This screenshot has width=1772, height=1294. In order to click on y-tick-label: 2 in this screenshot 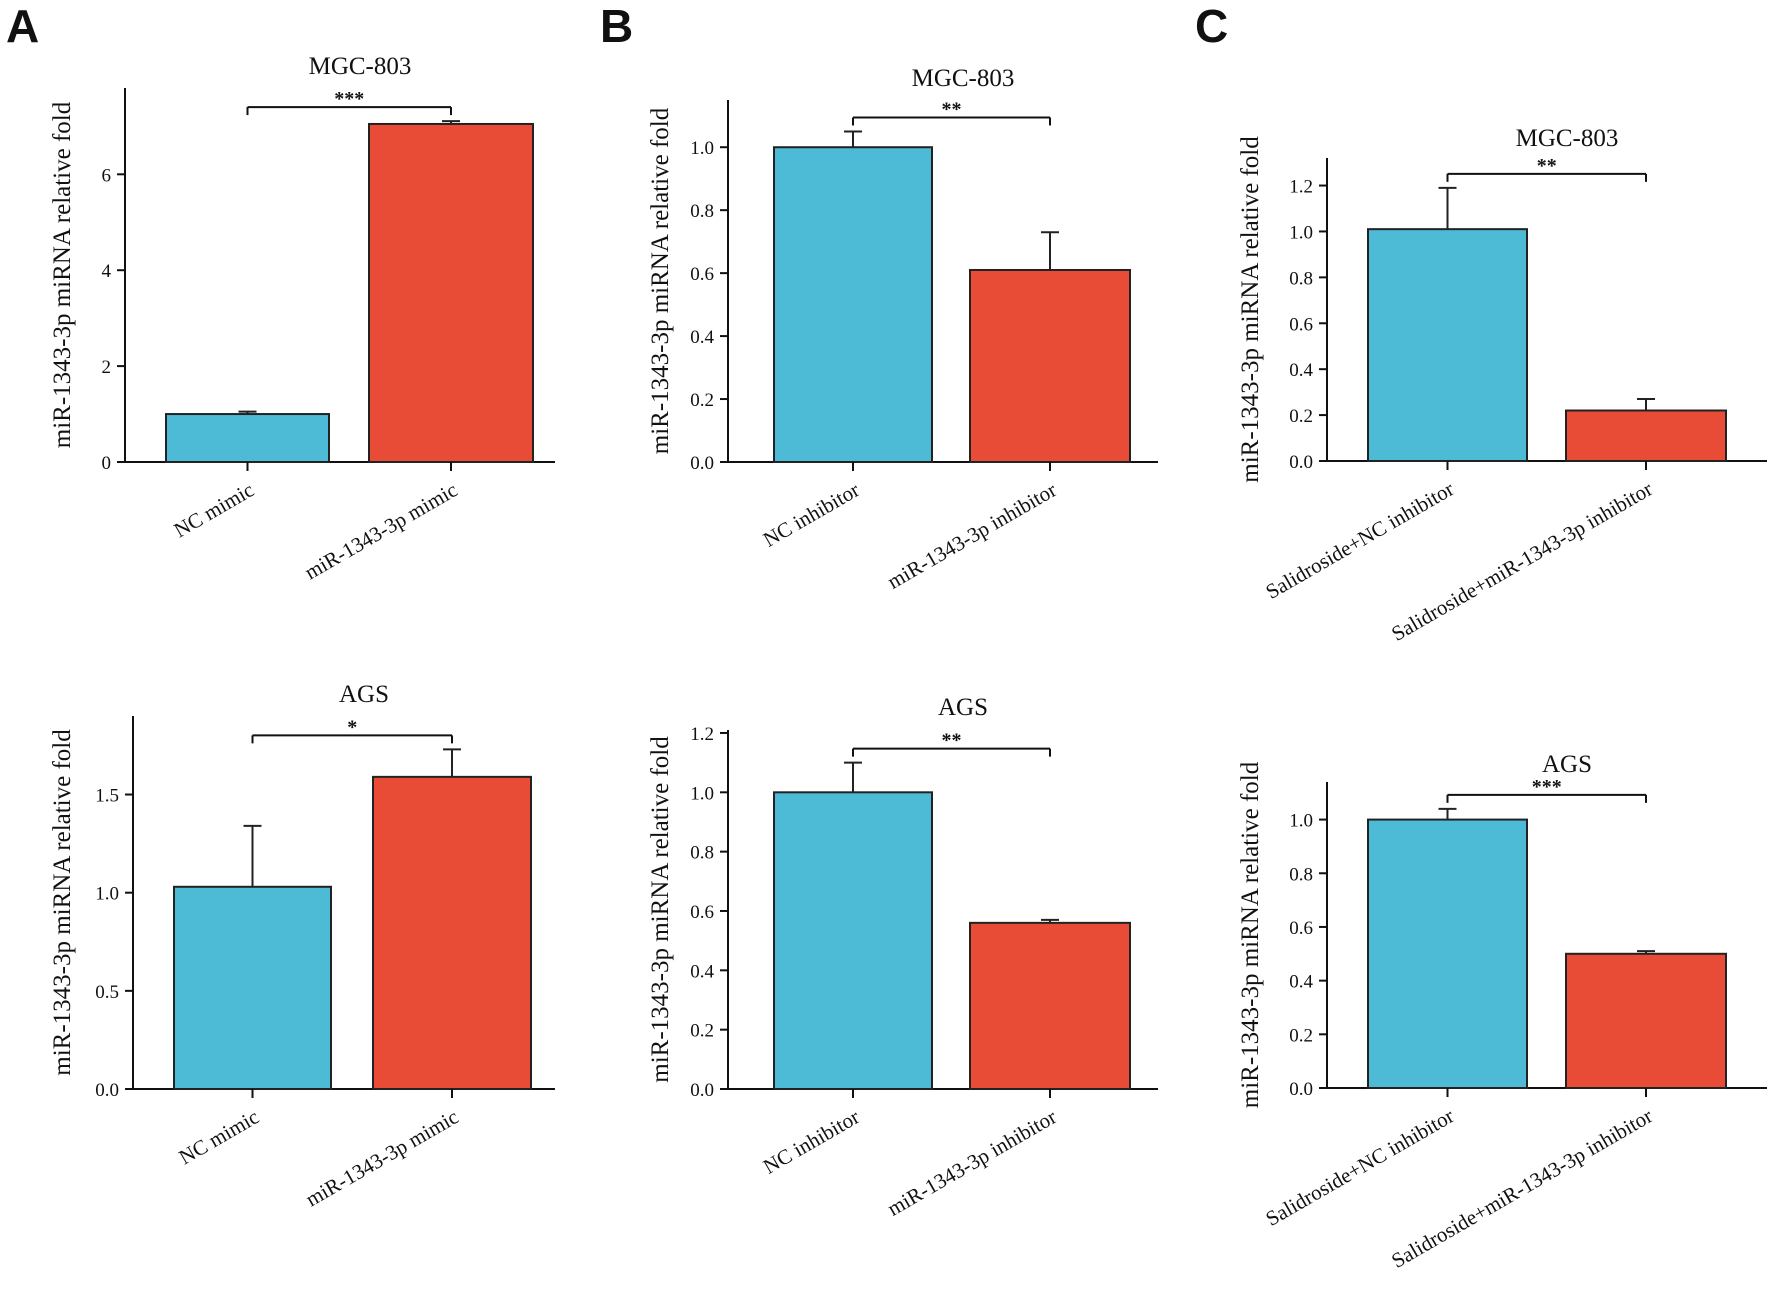, I will do `click(107, 367)`.